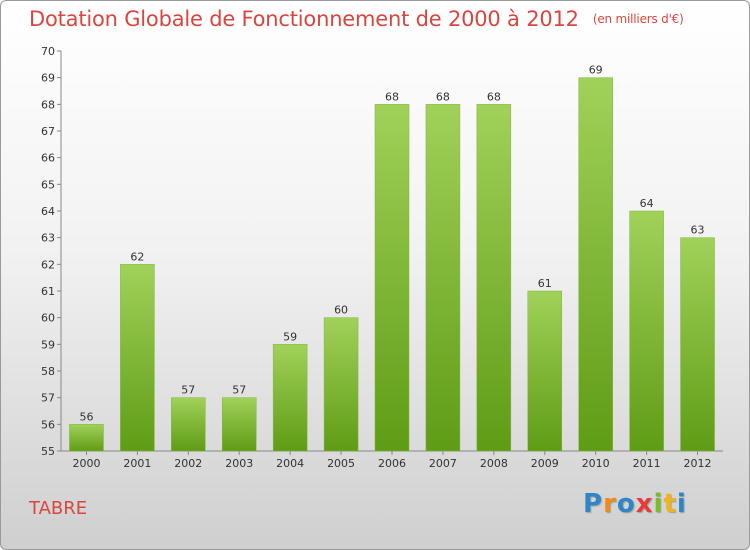 This screenshot has width=750, height=550. I want to click on y-tick-label: 56, so click(48, 424).